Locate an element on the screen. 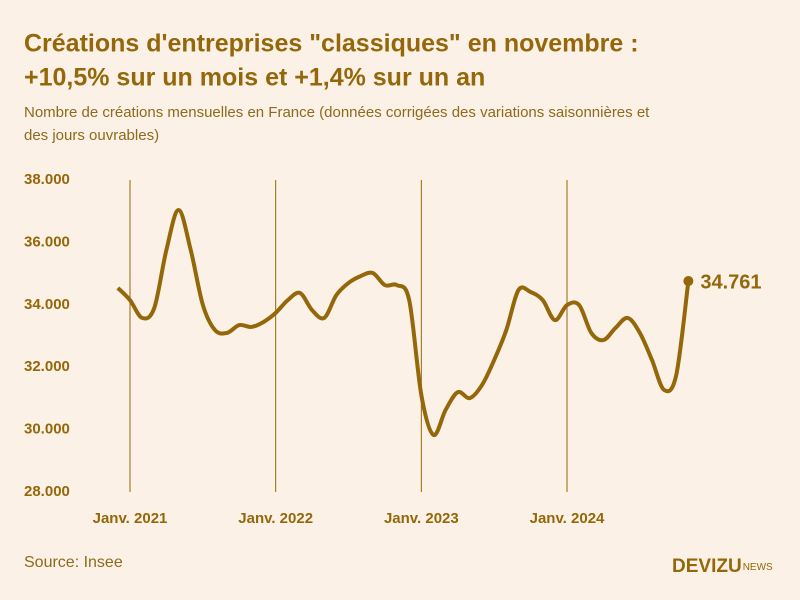 The width and height of the screenshot is (800, 600). brand-name: DEVIZU is located at coordinates (707, 566).